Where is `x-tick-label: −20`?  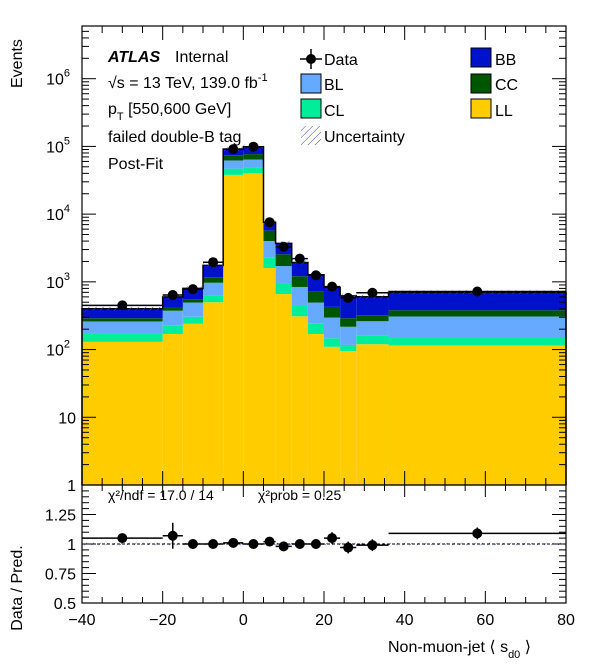
x-tick-label: −20 is located at coordinates (162, 620).